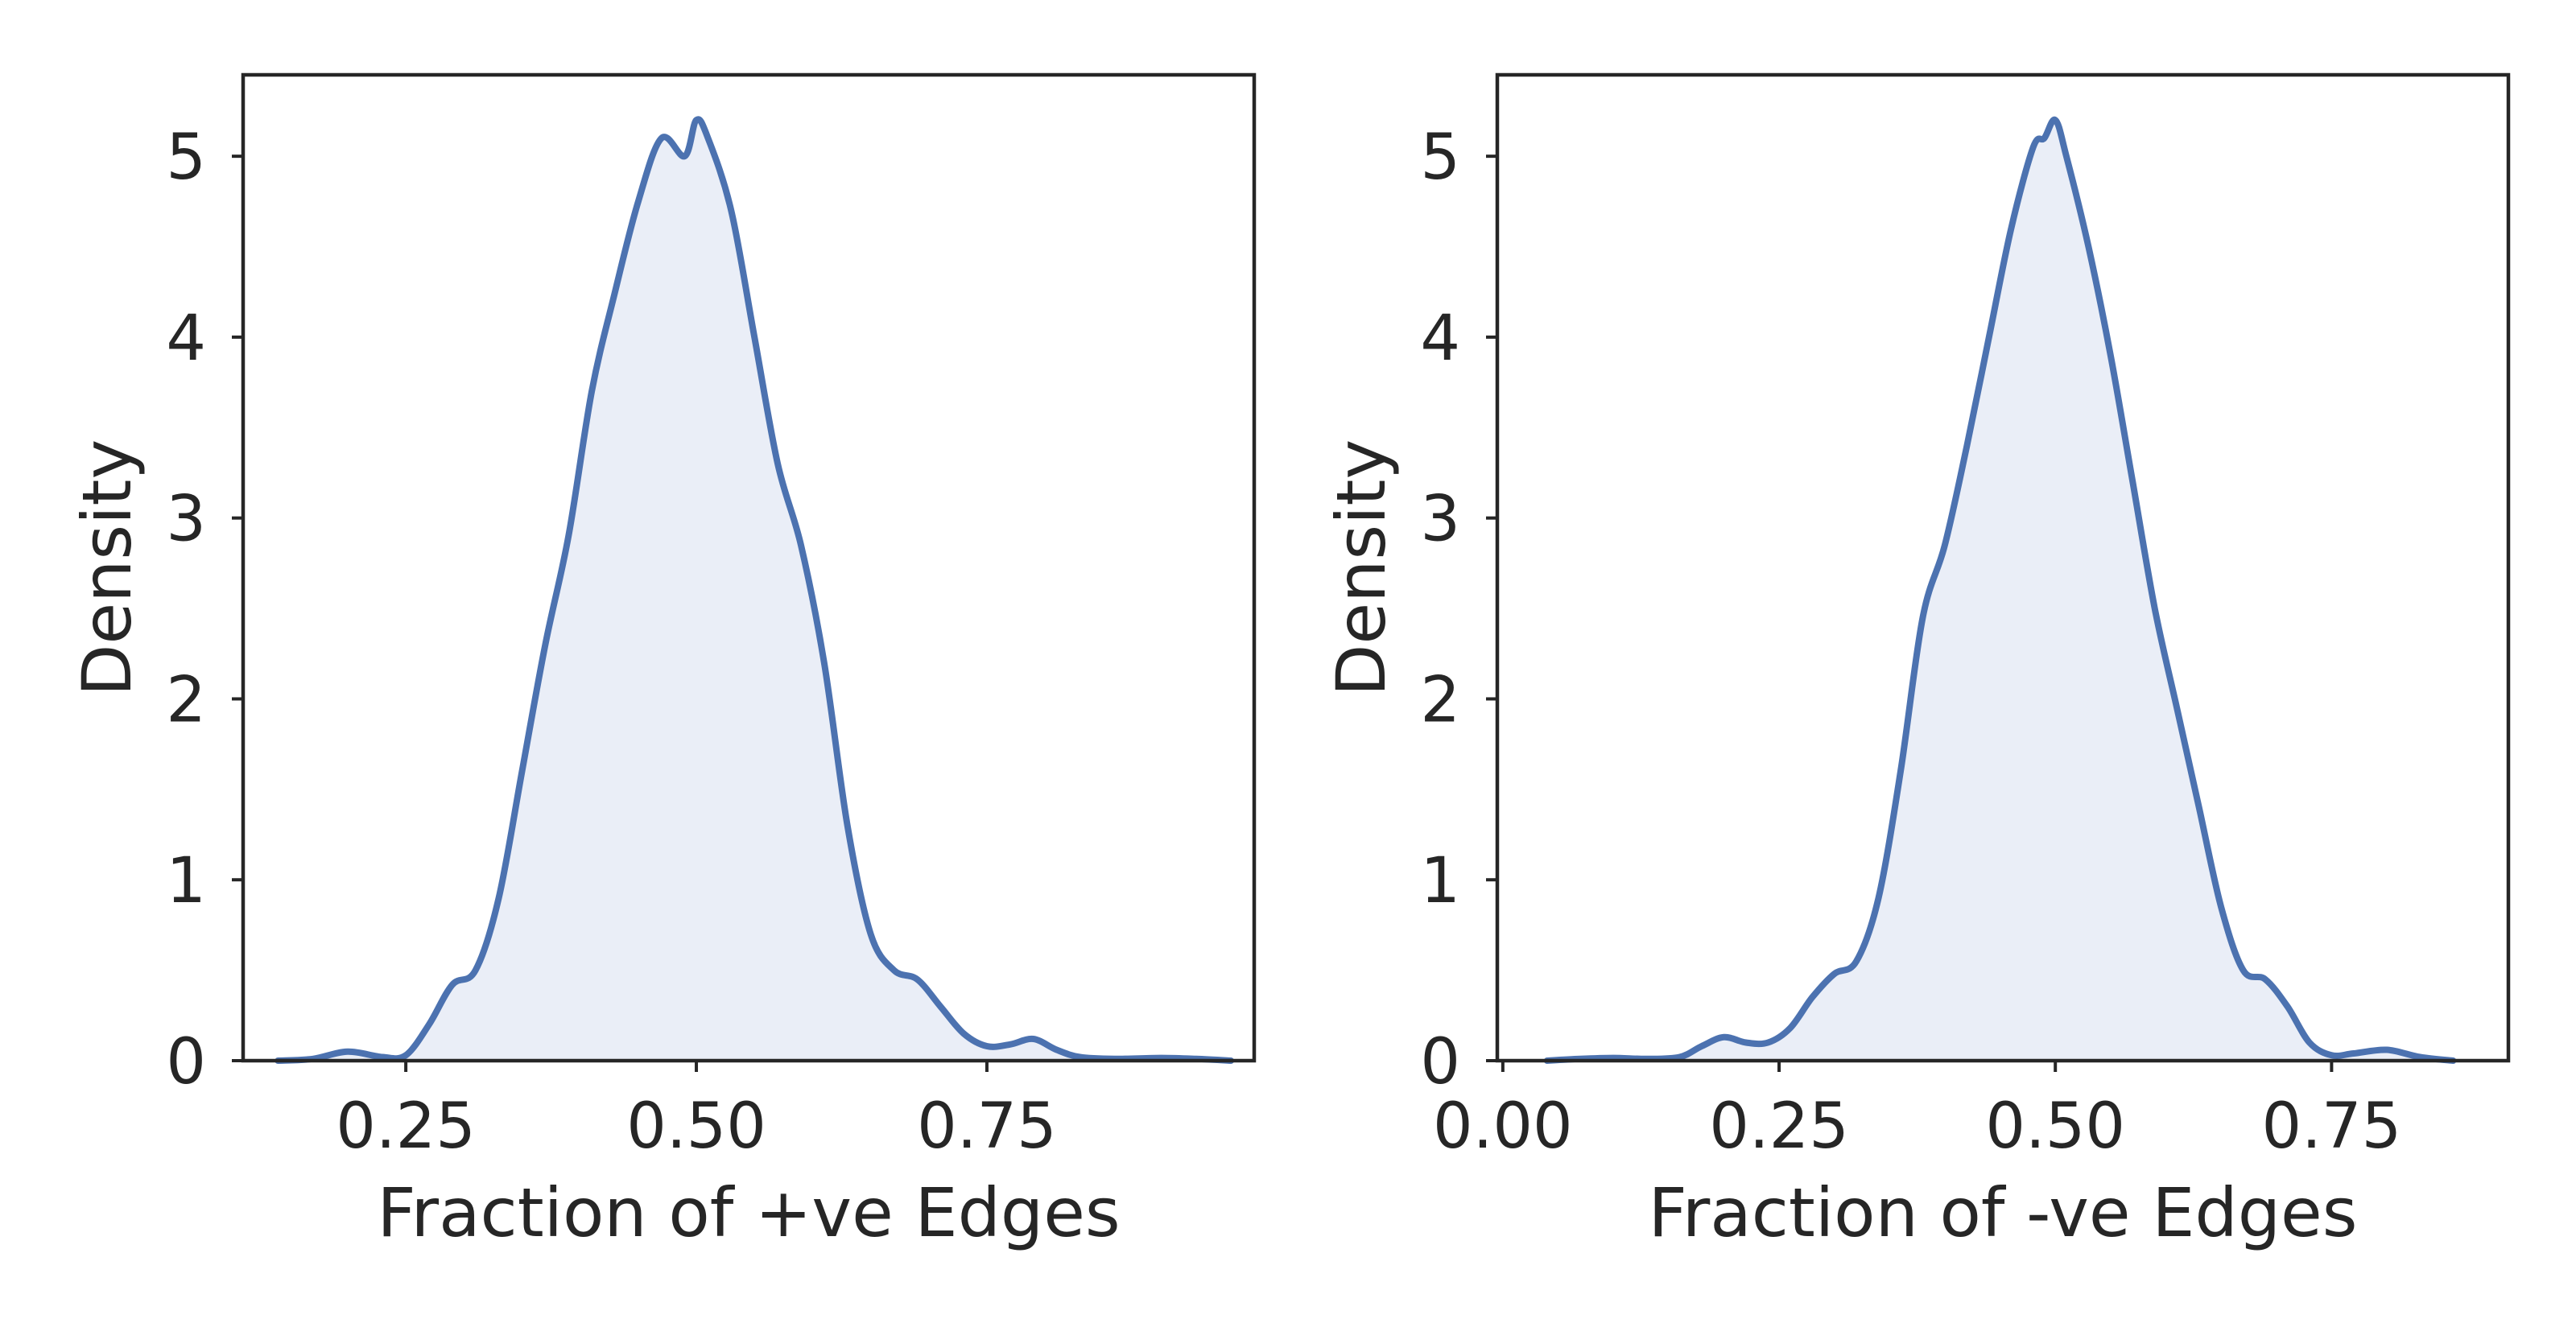 Image resolution: width=2576 pixels, height=1319 pixels. I want to click on x-tick-label: 0.00, so click(1503, 1126).